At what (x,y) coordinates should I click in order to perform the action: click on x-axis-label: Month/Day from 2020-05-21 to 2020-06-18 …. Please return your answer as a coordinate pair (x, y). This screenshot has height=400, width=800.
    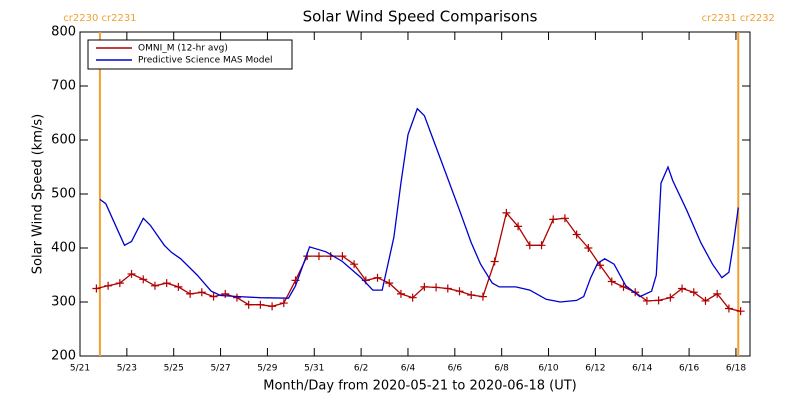
    Looking at the image, I should click on (419, 386).